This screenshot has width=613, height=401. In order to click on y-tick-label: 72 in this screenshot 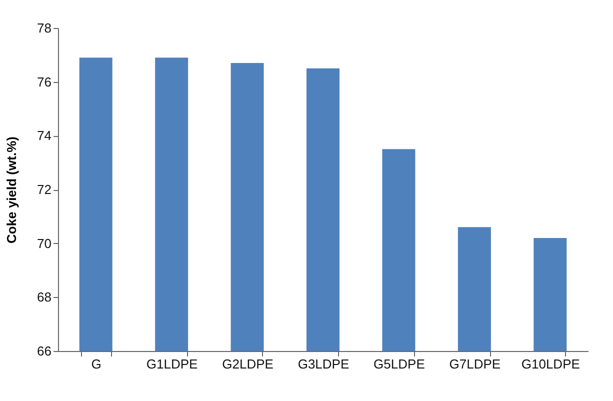, I will do `click(44, 189)`.